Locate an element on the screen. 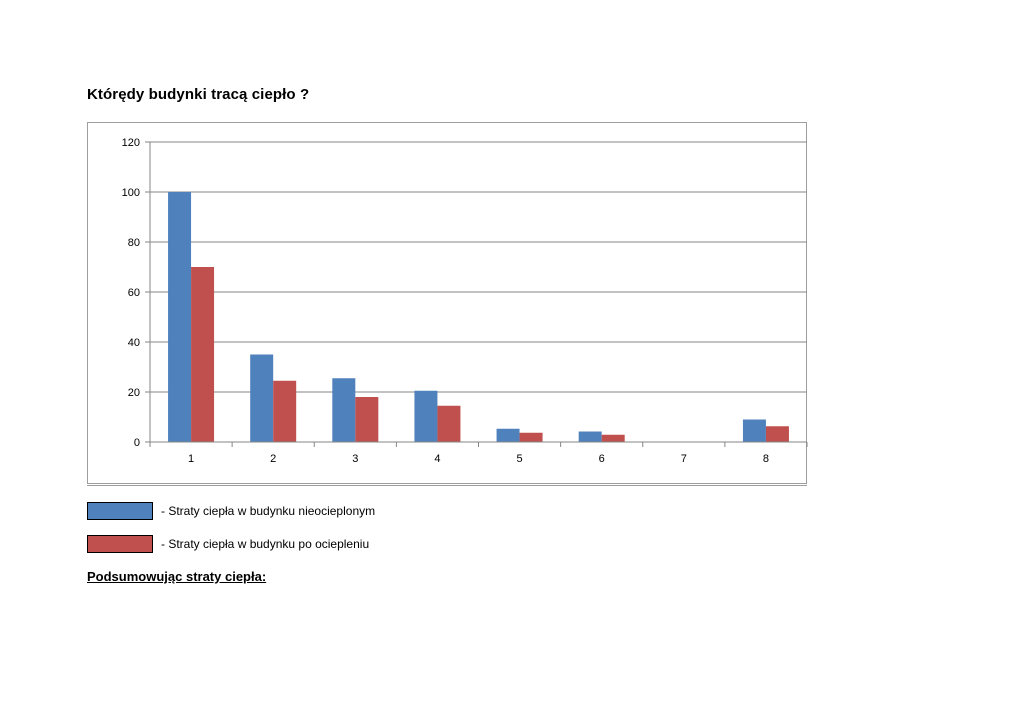 This screenshot has width=1024, height=725. legend-item-insulated: - Straty ciepła w budynku po ociepleniu is located at coordinates (228, 544).